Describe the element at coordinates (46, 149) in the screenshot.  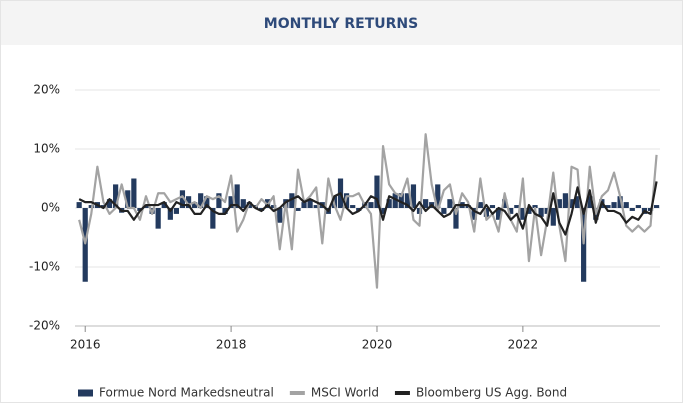
I see `y-tick-label: 10%` at that location.